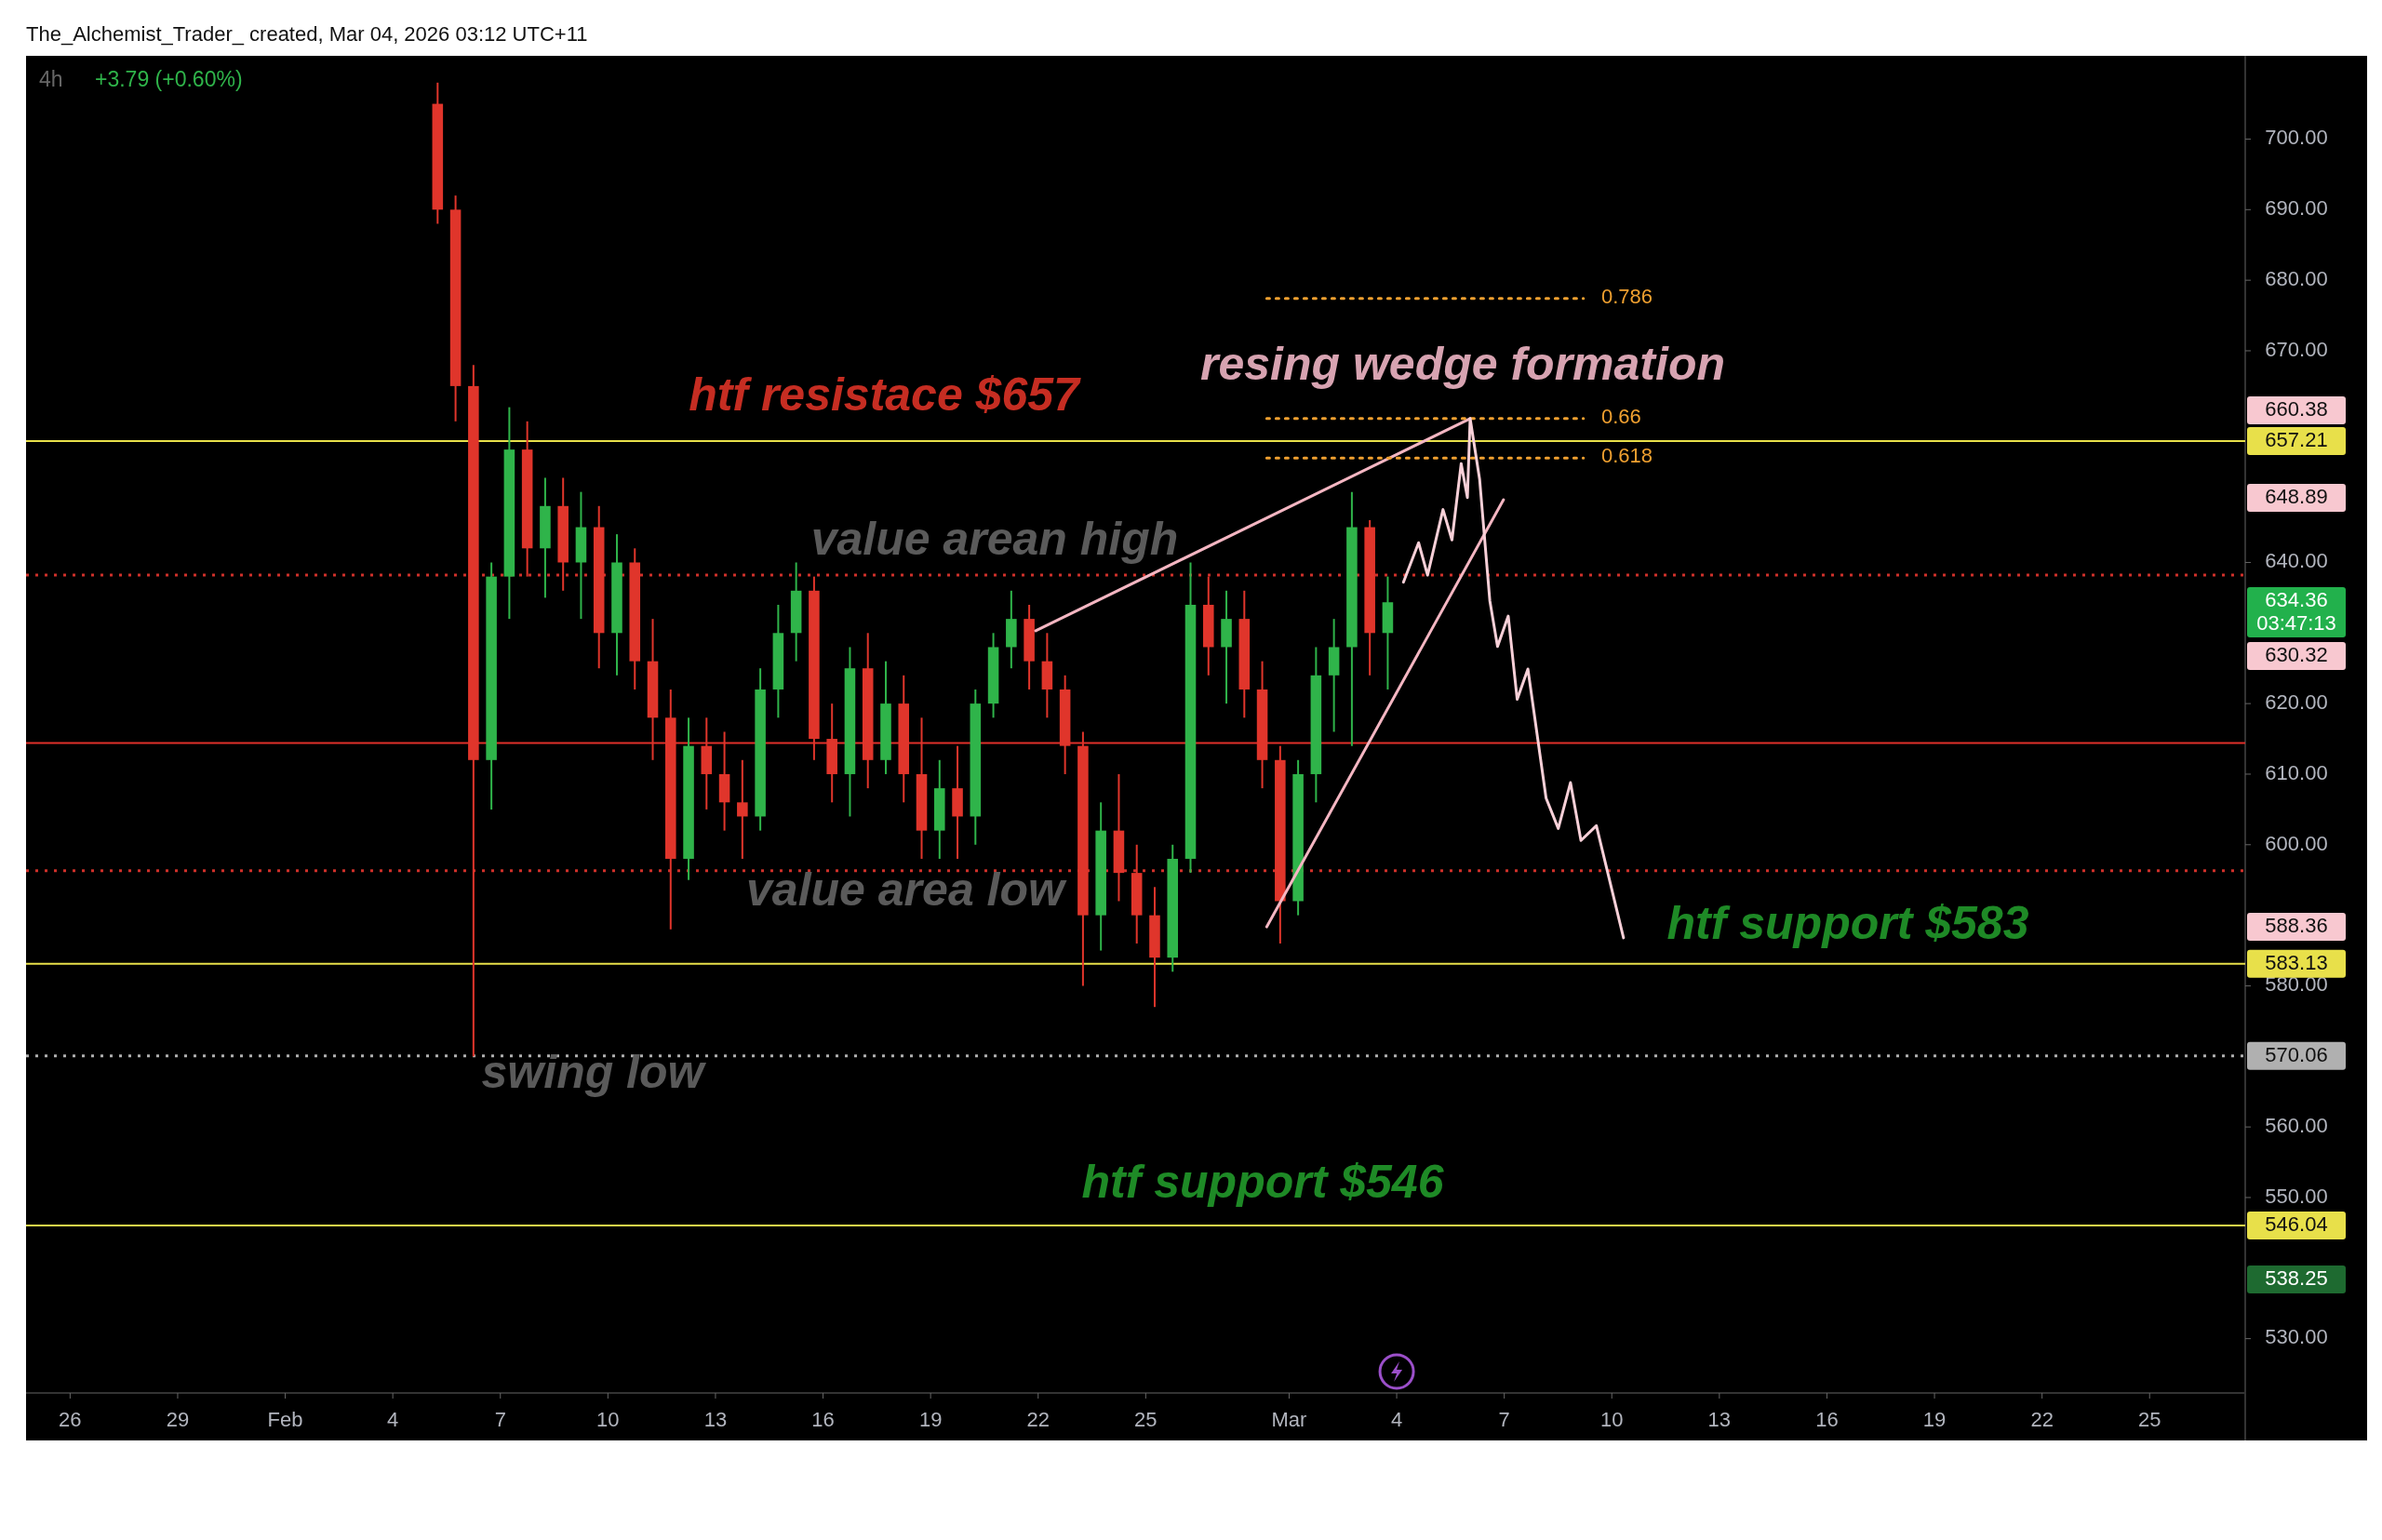 The width and height of the screenshot is (2382, 1540). Describe the element at coordinates (2296, 138) in the screenshot. I see `y-tick-label: 700.00` at that location.